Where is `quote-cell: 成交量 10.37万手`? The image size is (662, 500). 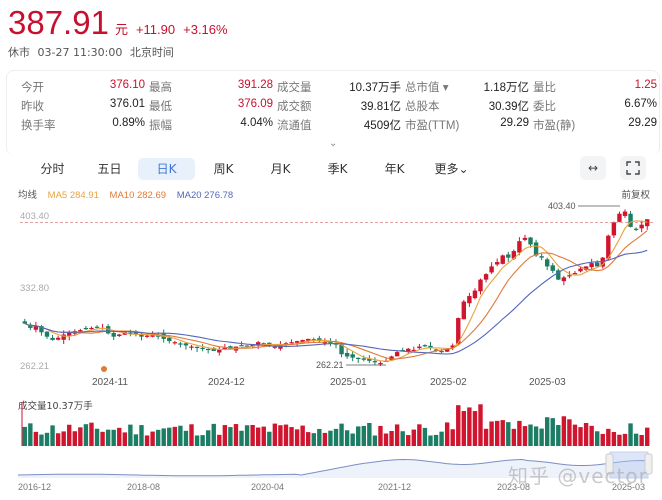 quote-cell: 成交量 10.37万手 is located at coordinates (341, 87).